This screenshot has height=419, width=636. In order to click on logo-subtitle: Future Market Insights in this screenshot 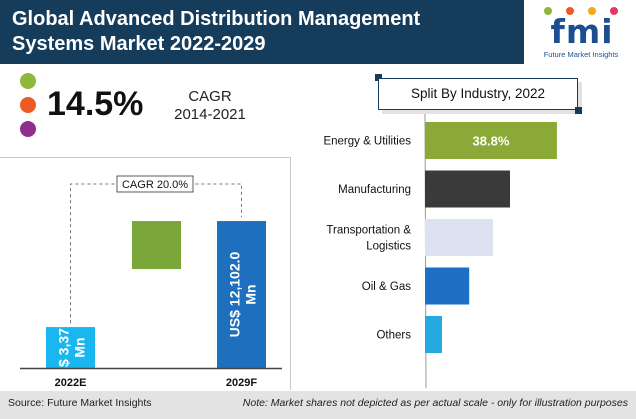, I will do `click(581, 54)`.